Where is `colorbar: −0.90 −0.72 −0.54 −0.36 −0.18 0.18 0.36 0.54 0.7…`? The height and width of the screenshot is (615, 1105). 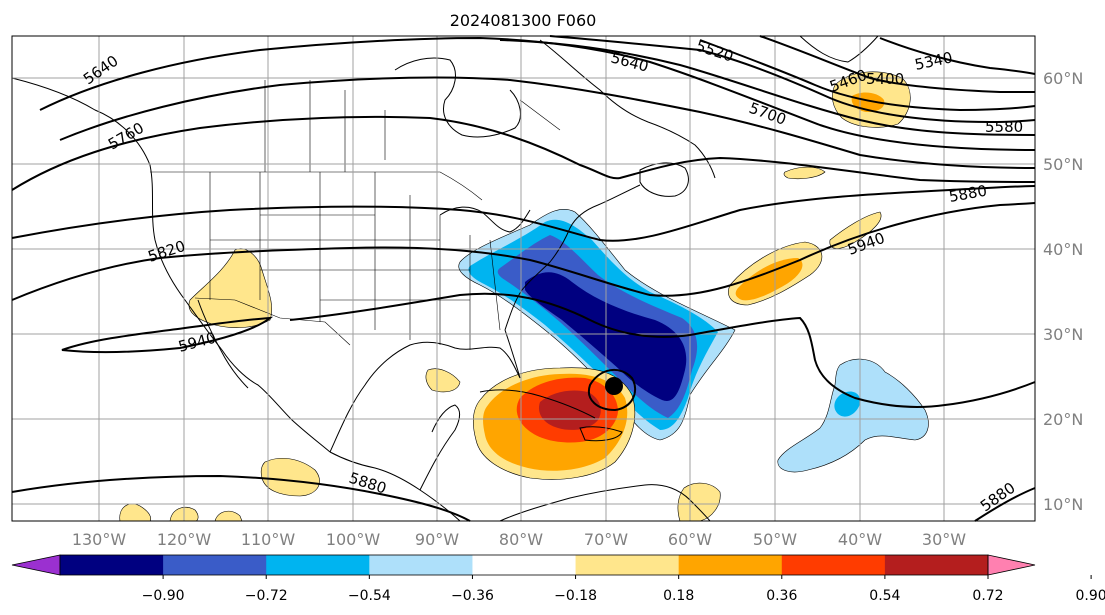
colorbar: −0.90 −0.72 −0.54 −0.36 −0.18 0.18 0.36 0.54 0.7… is located at coordinates (558, 579).